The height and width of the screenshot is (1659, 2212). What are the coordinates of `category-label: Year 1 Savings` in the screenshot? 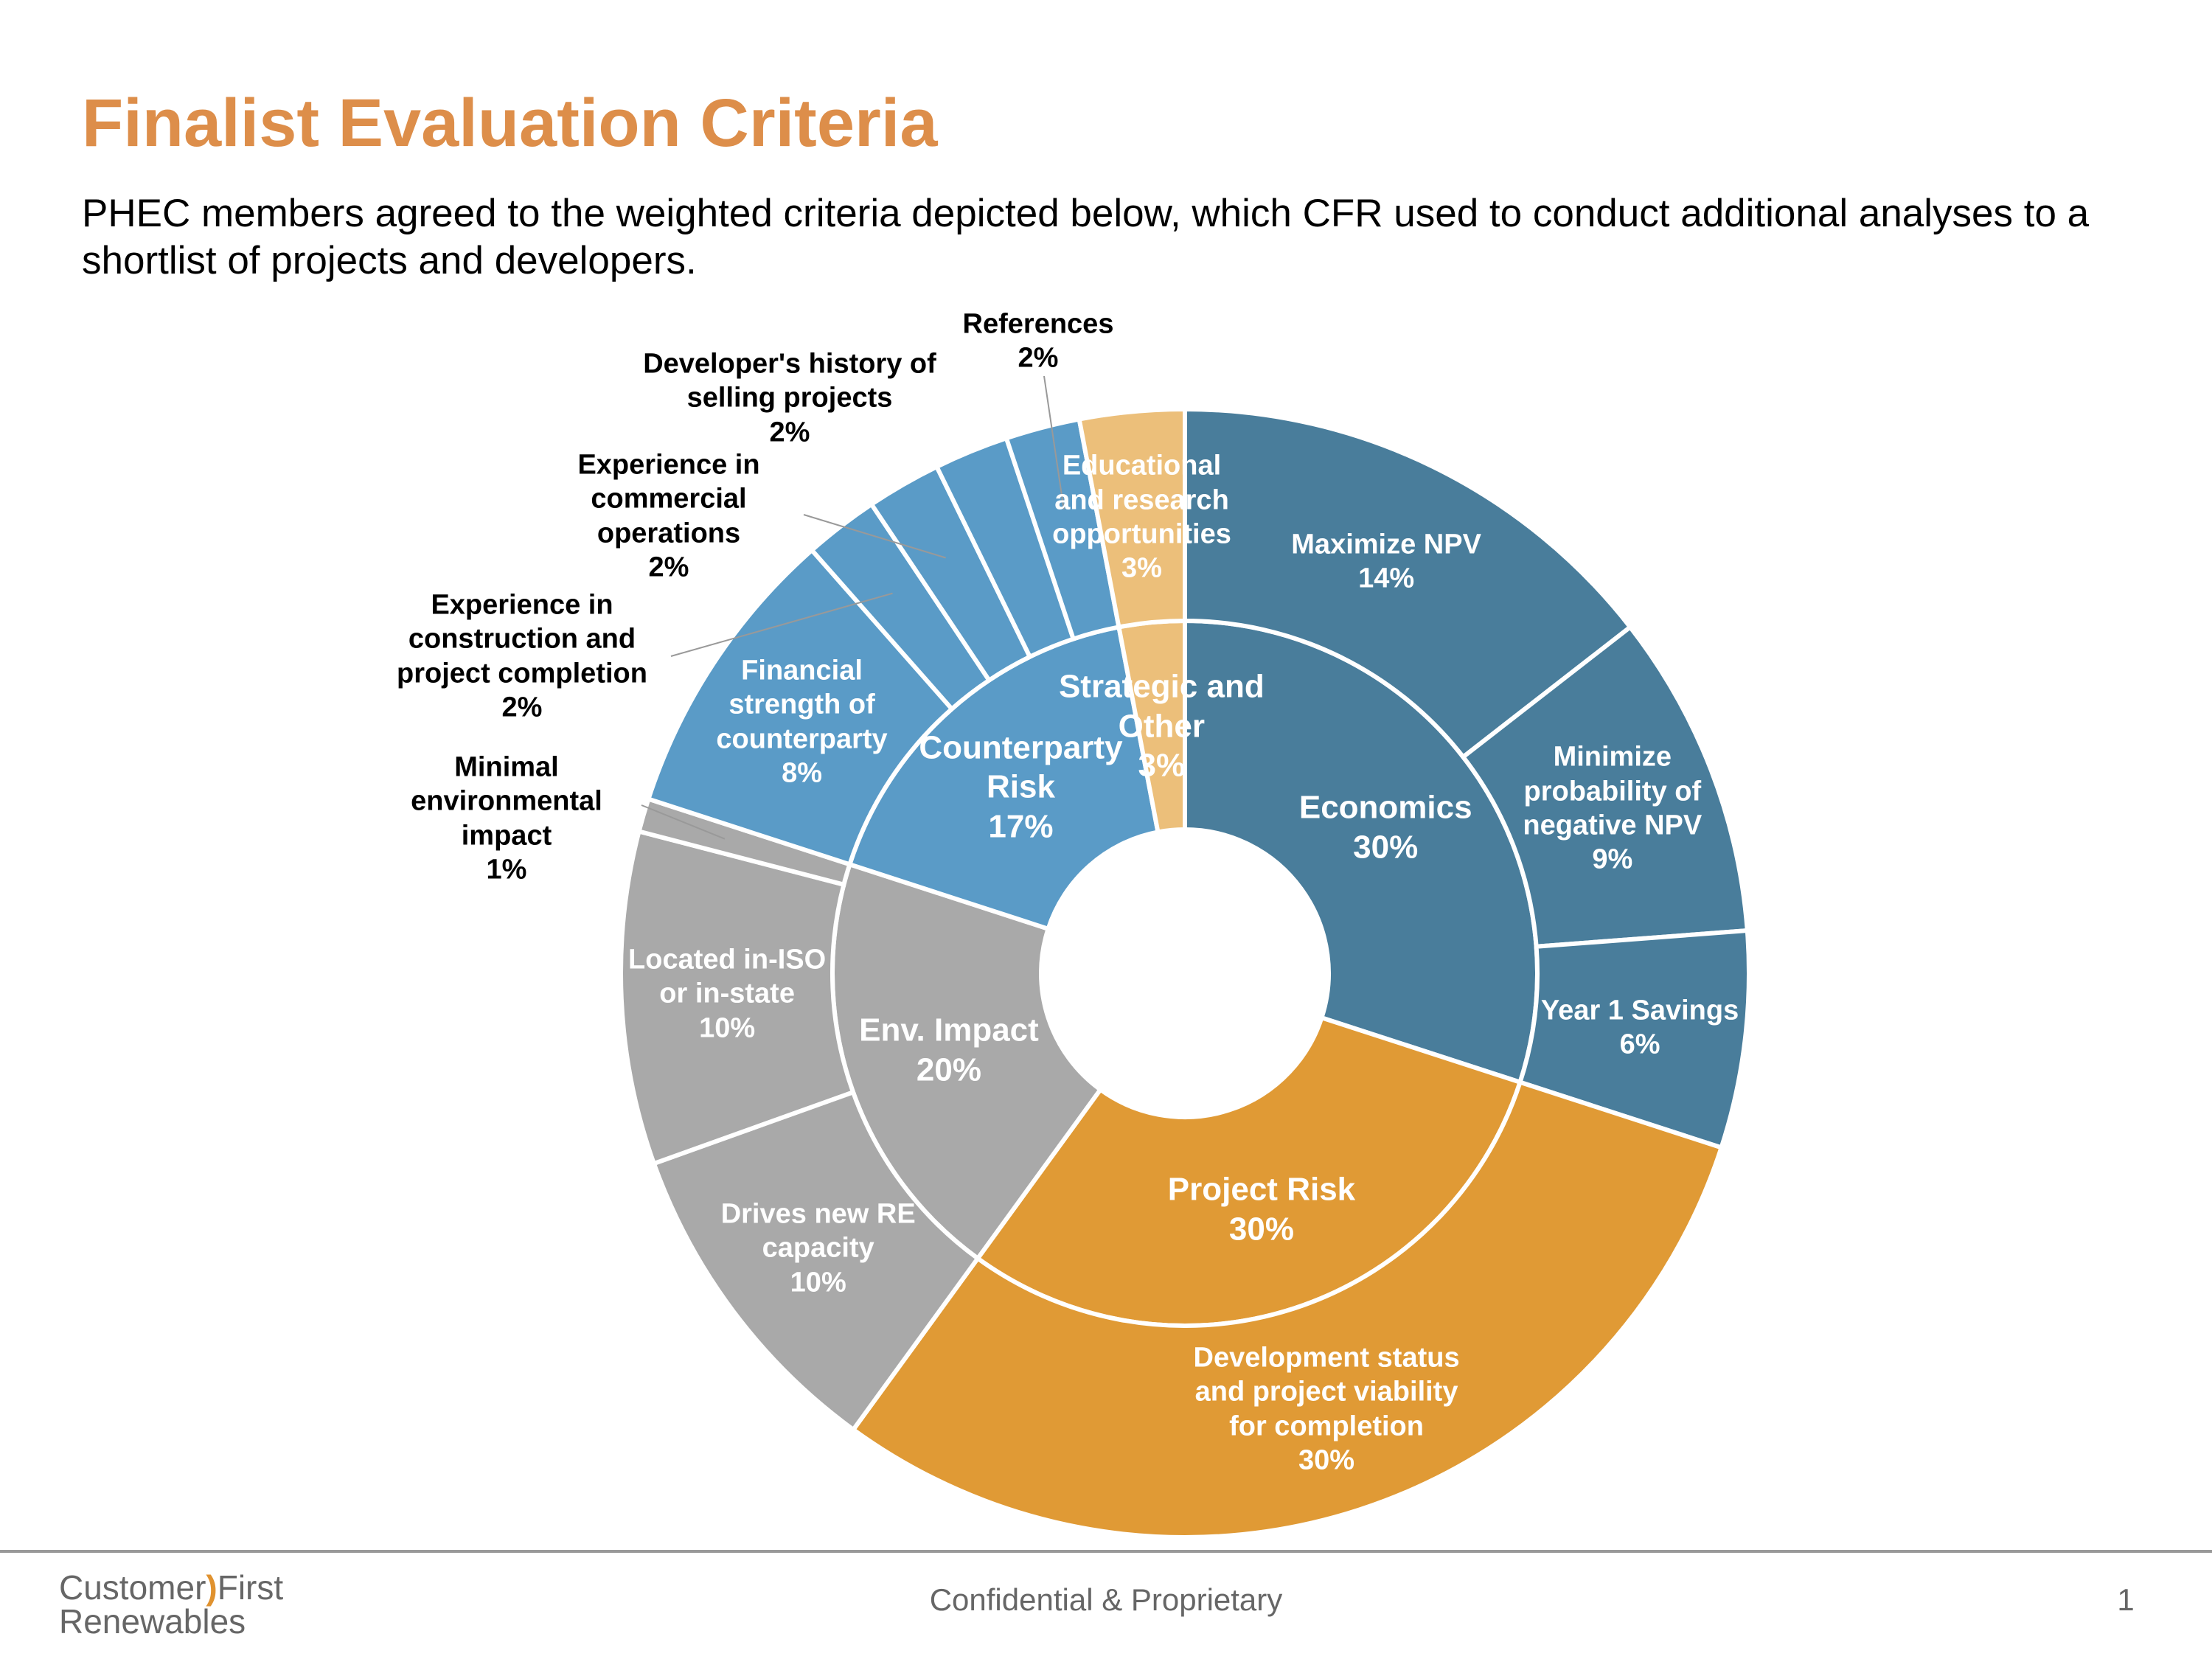 It's located at (1639, 1010).